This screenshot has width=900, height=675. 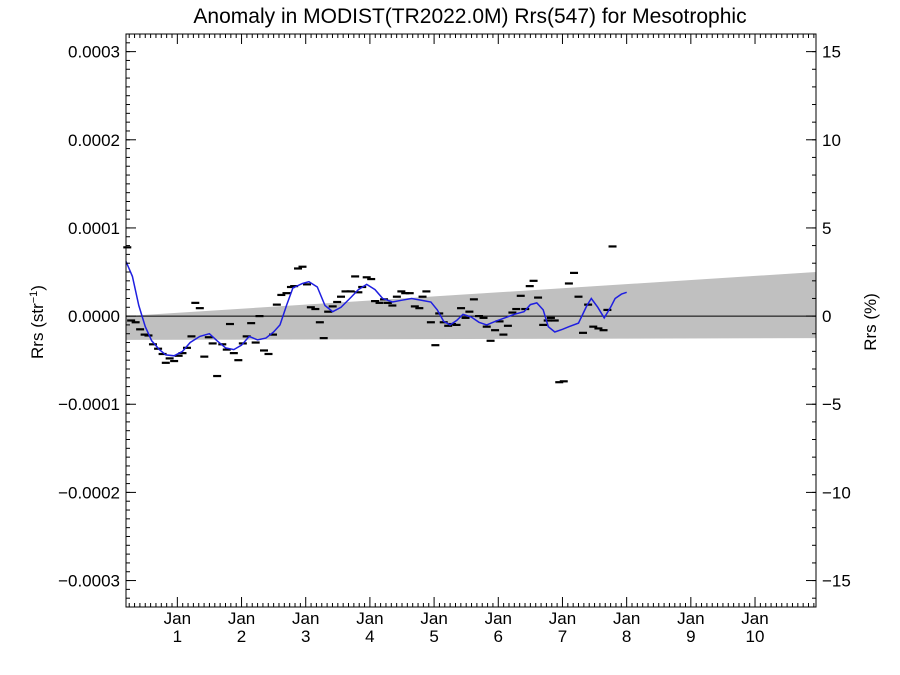 I want to click on x-tick-year-label: 10, so click(x=755, y=636).